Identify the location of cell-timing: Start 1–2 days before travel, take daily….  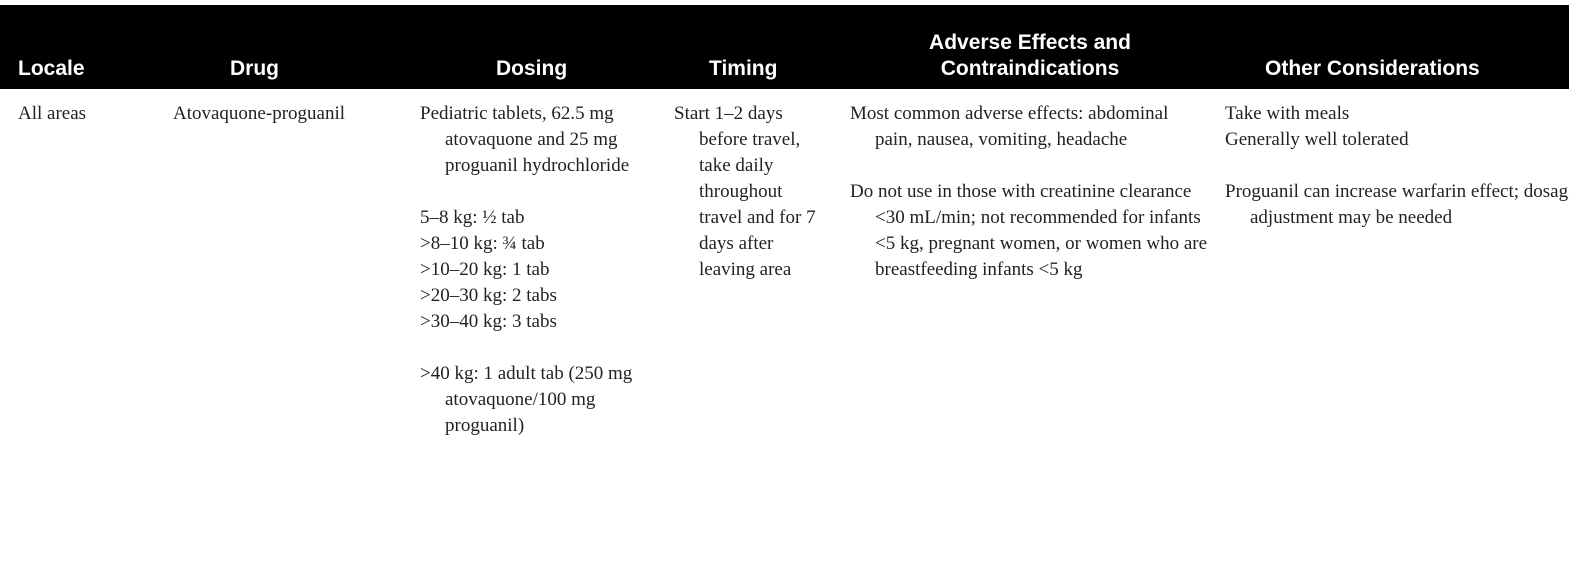
(754, 192).